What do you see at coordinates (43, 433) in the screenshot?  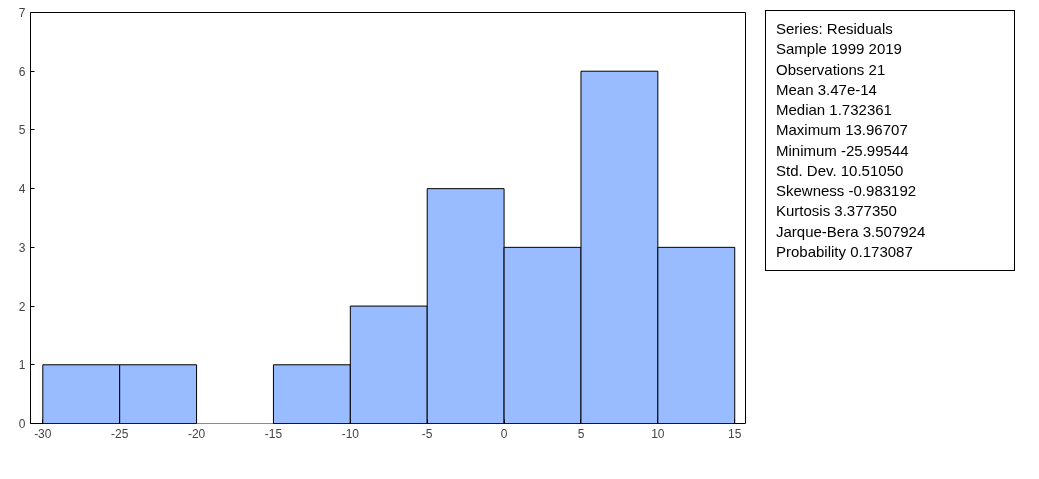 I see `x-tick-label: -30` at bounding box center [43, 433].